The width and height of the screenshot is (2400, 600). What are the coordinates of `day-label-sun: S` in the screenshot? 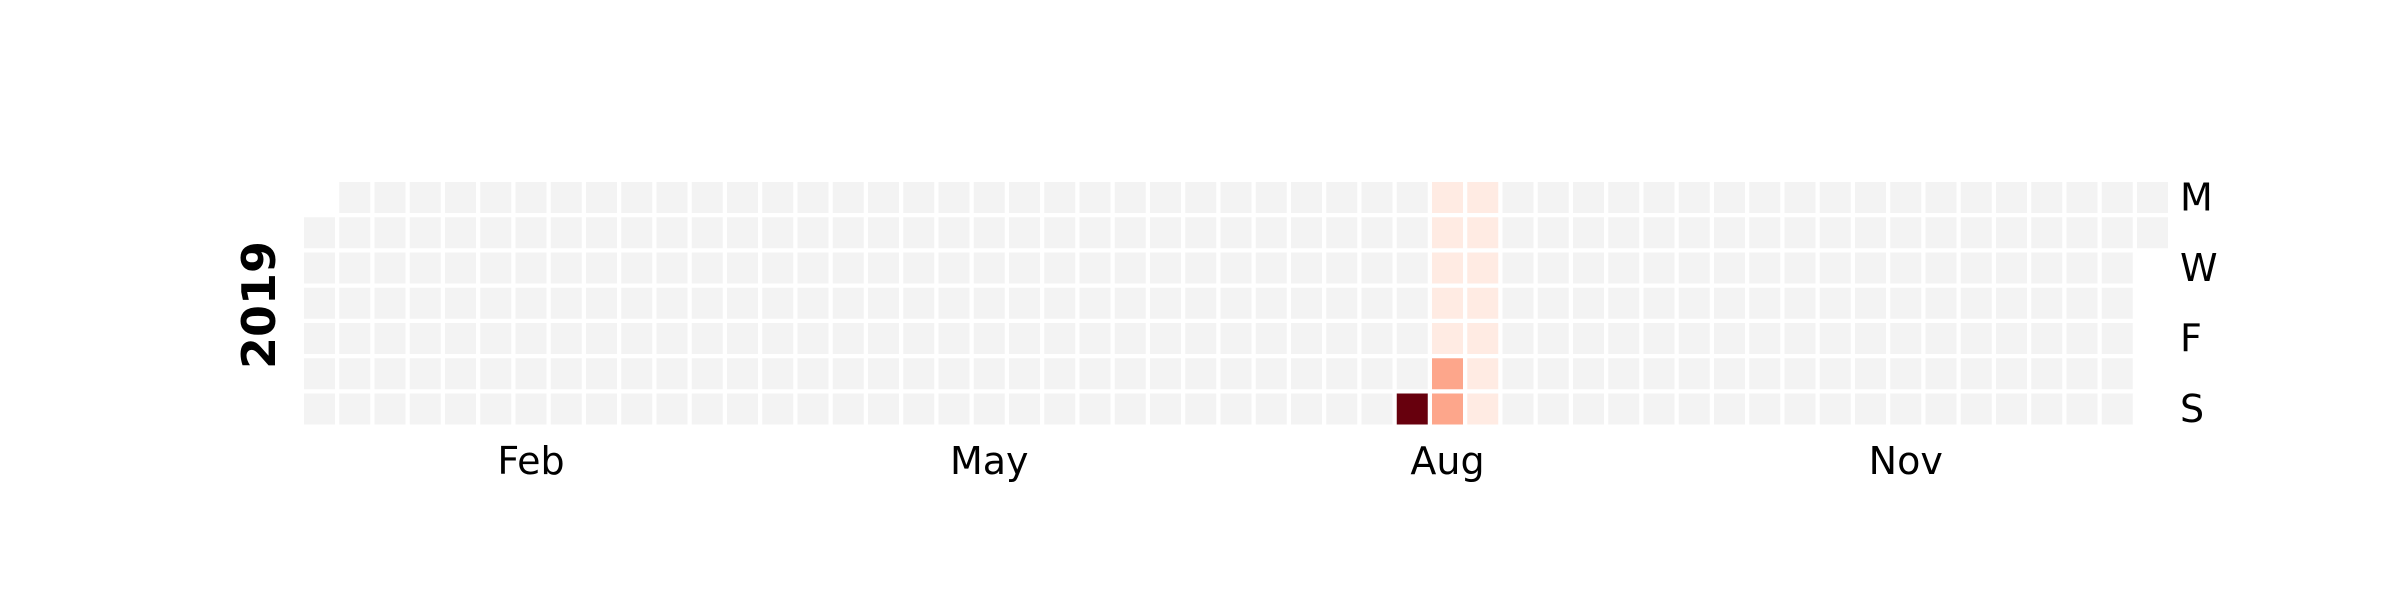 It's located at (2192, 409).